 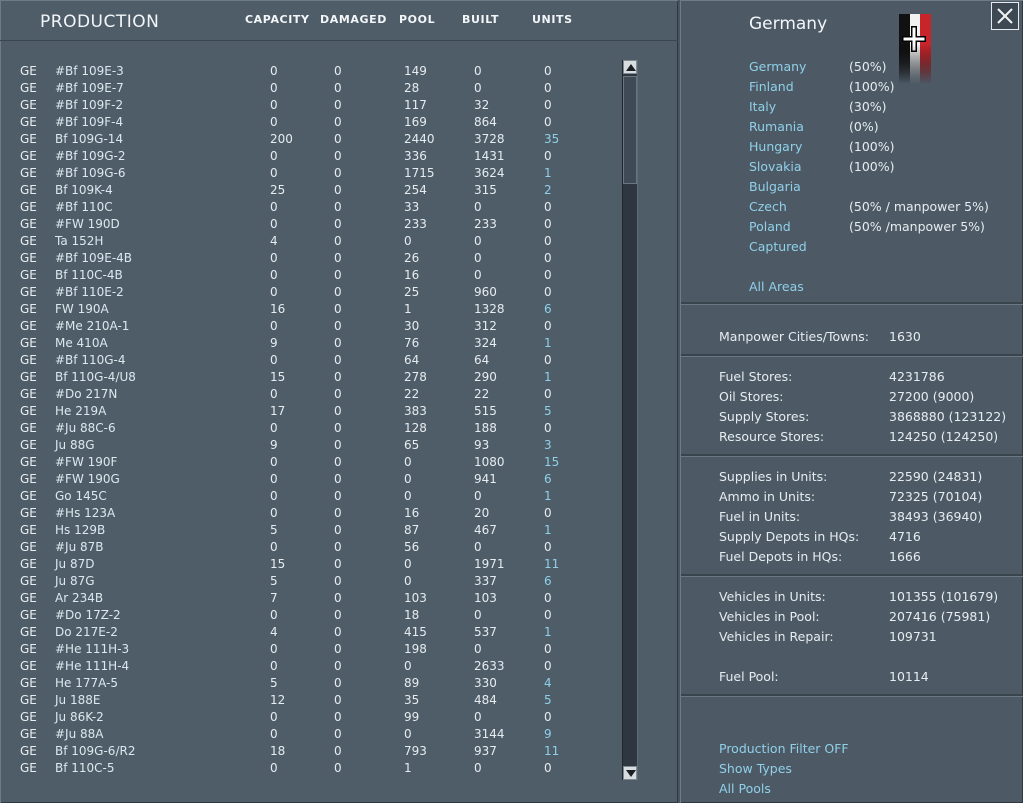 What do you see at coordinates (305, 156) in the screenshot?
I see `table-row: GE #Bf 109G-2 0 0 336 1431 0` at bounding box center [305, 156].